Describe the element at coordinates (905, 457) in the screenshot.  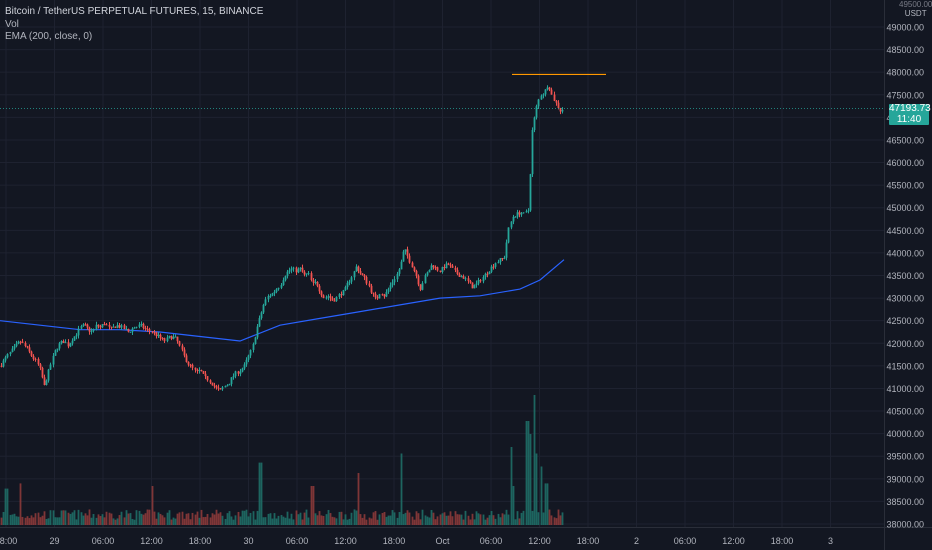
I see `y-tick-label: 39500.00` at that location.